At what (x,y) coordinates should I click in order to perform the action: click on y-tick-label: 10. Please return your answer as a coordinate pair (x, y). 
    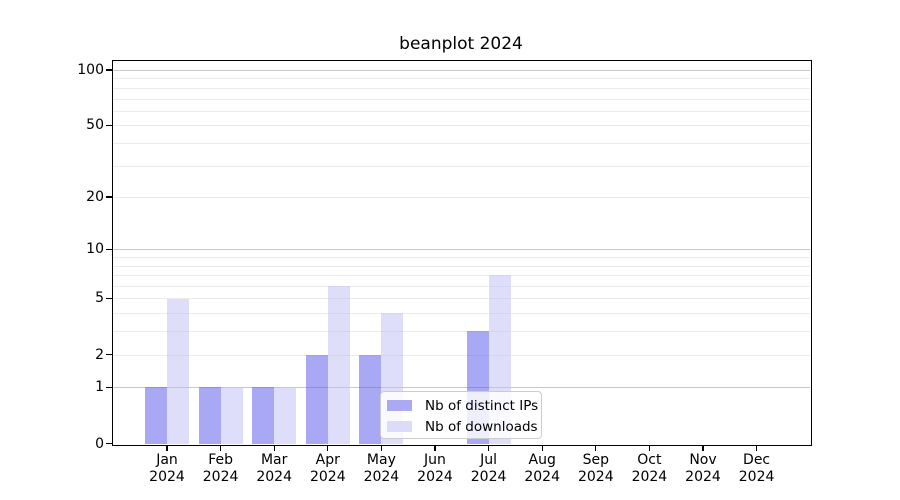
    Looking at the image, I should click on (95, 249).